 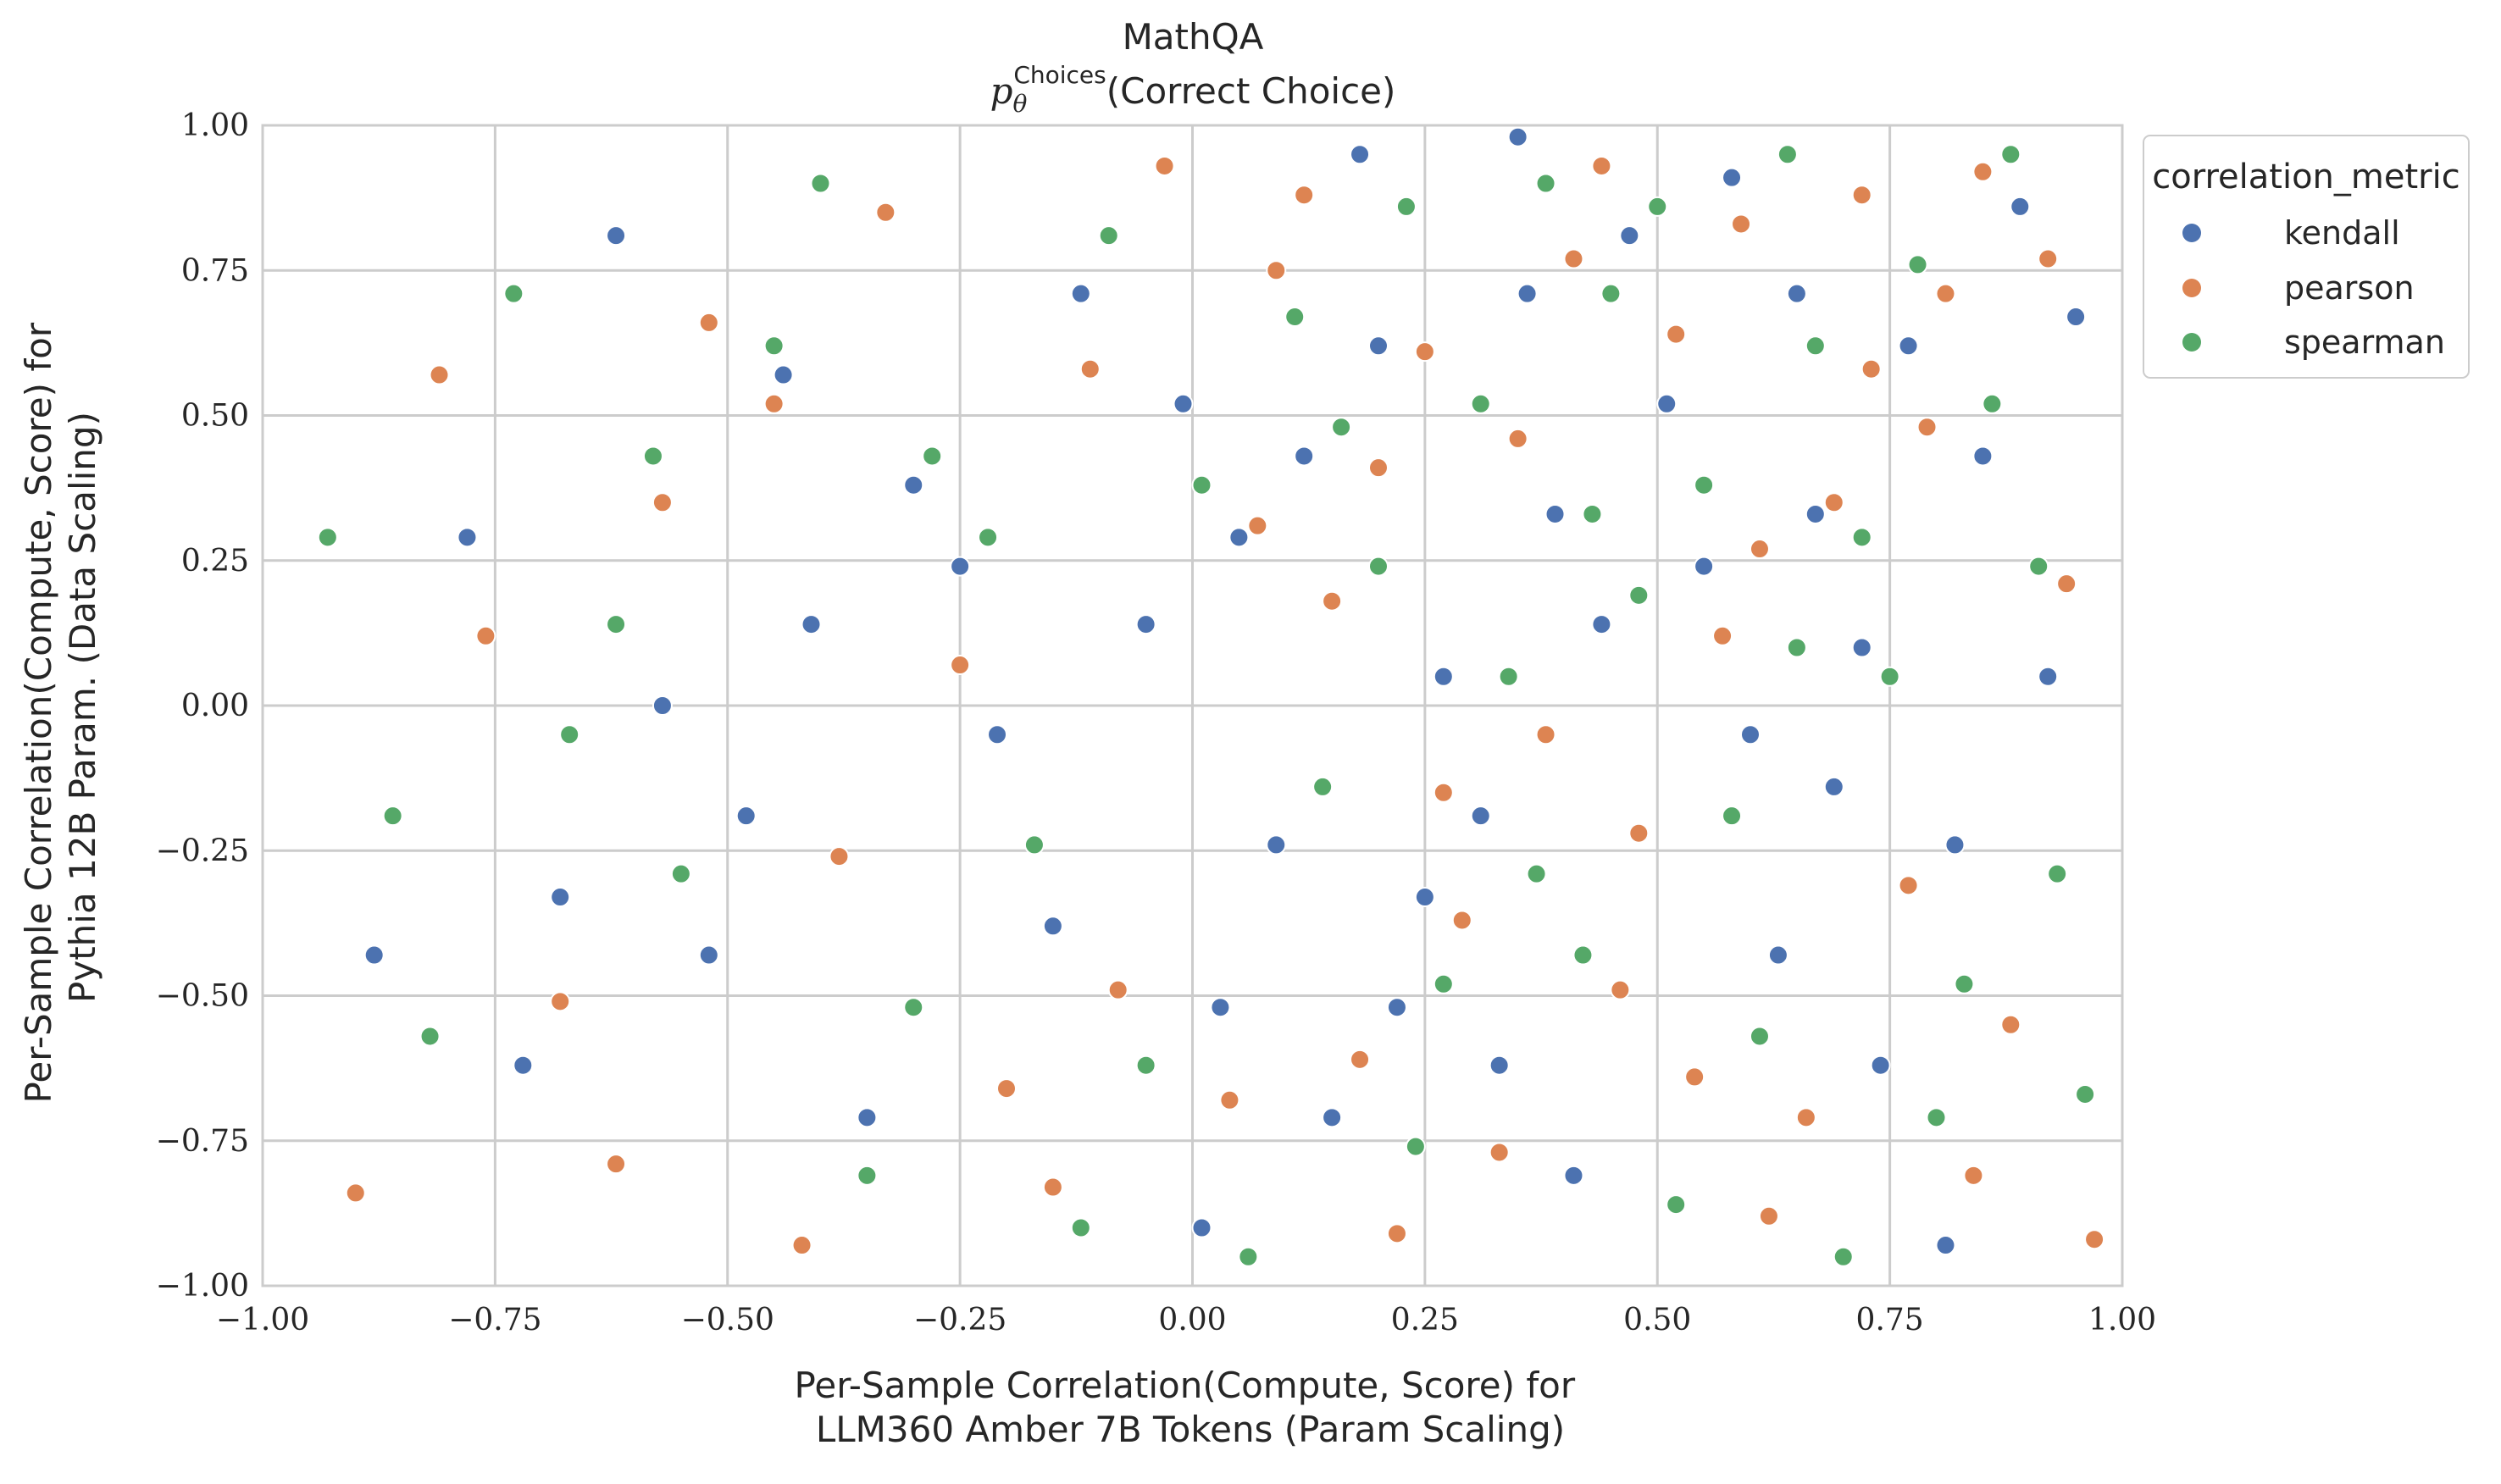 I want to click on x-tick-label: 0.50, so click(x=1657, y=1320).